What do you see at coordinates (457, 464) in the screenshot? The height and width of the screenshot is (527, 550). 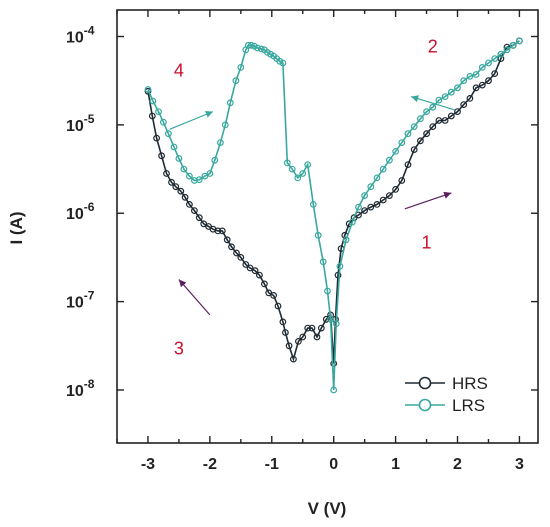 I see `x-tick-label: 2` at bounding box center [457, 464].